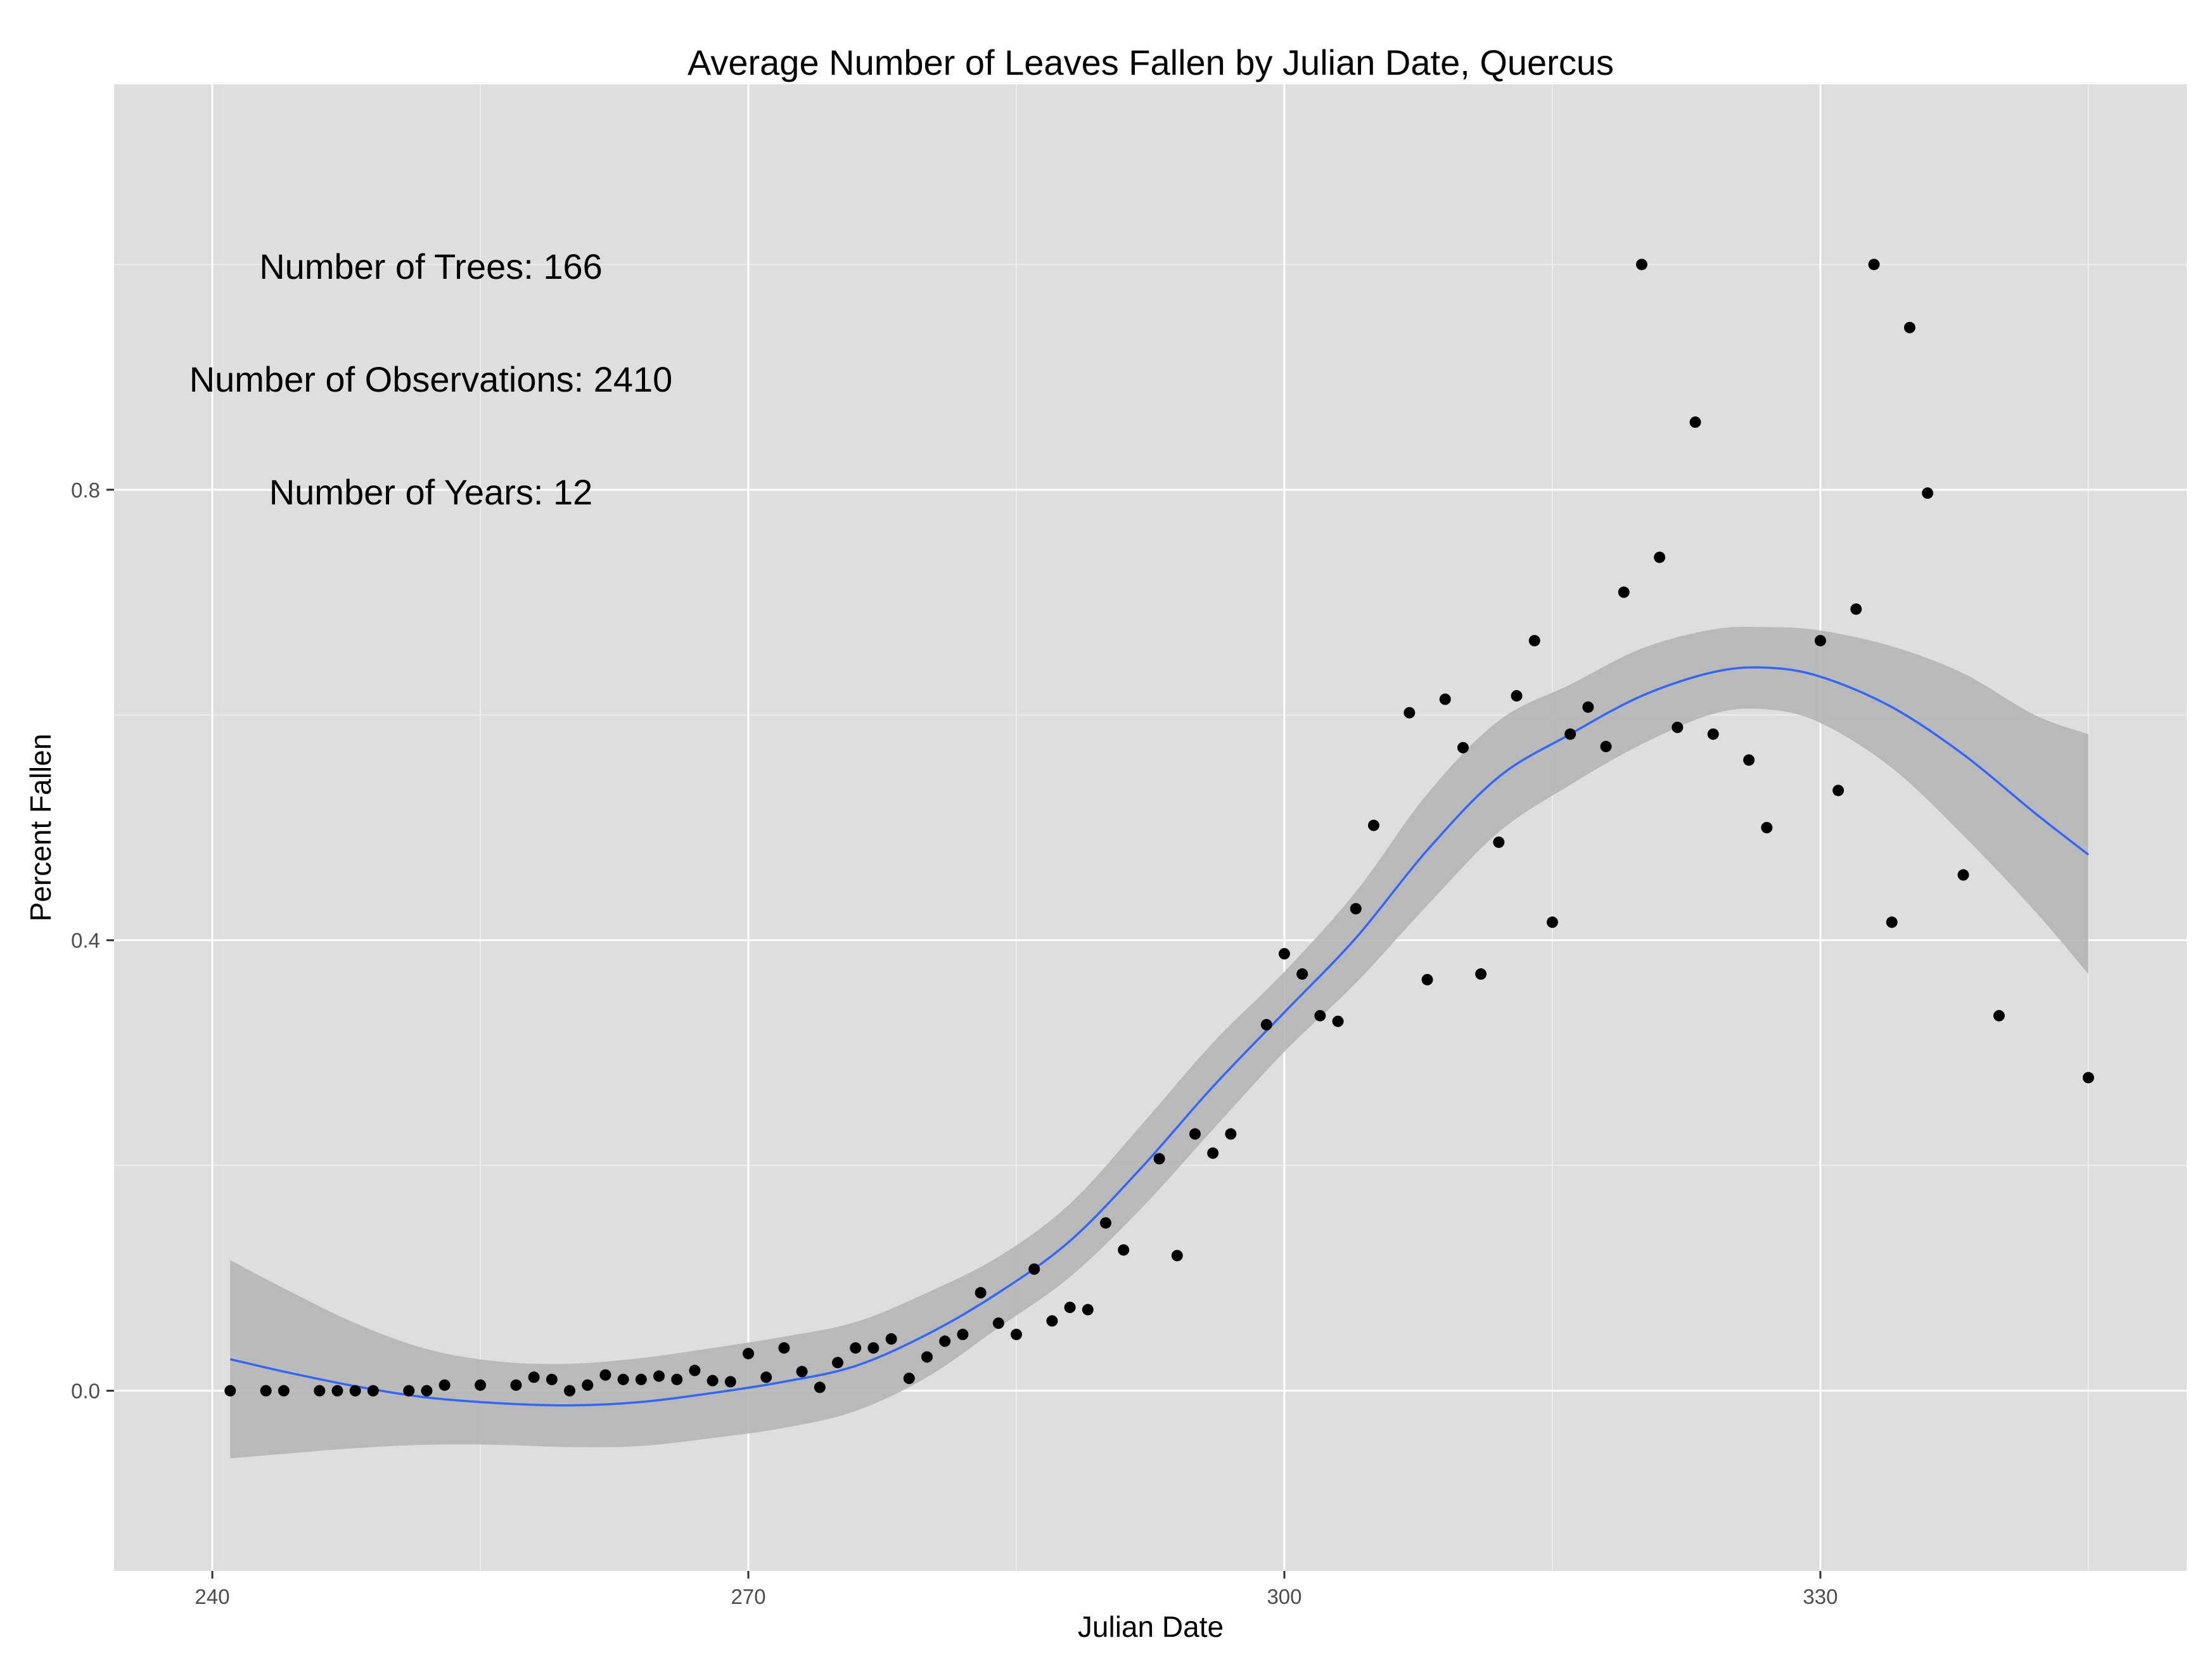 The image size is (2212, 1666). What do you see at coordinates (748, 1596) in the screenshot?
I see `x-tick-label: 270` at bounding box center [748, 1596].